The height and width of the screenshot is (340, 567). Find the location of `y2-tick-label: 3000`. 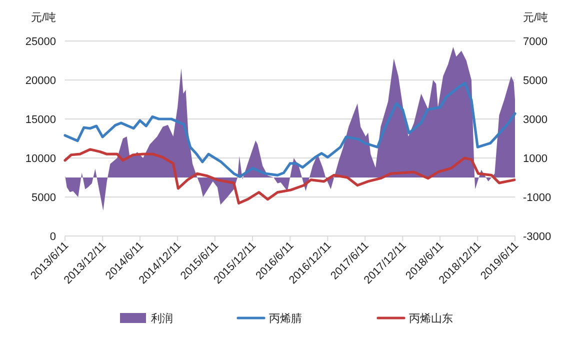

y2-tick-label: 3000 is located at coordinates (535, 120).